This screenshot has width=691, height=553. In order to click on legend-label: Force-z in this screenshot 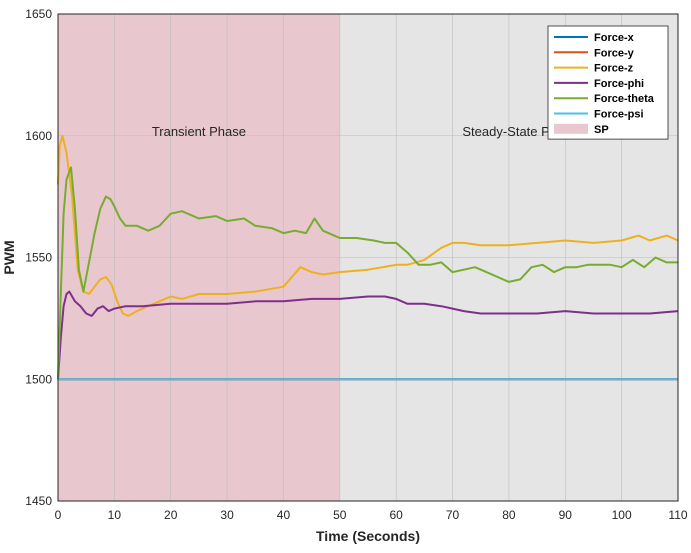, I will do `click(614, 69)`.